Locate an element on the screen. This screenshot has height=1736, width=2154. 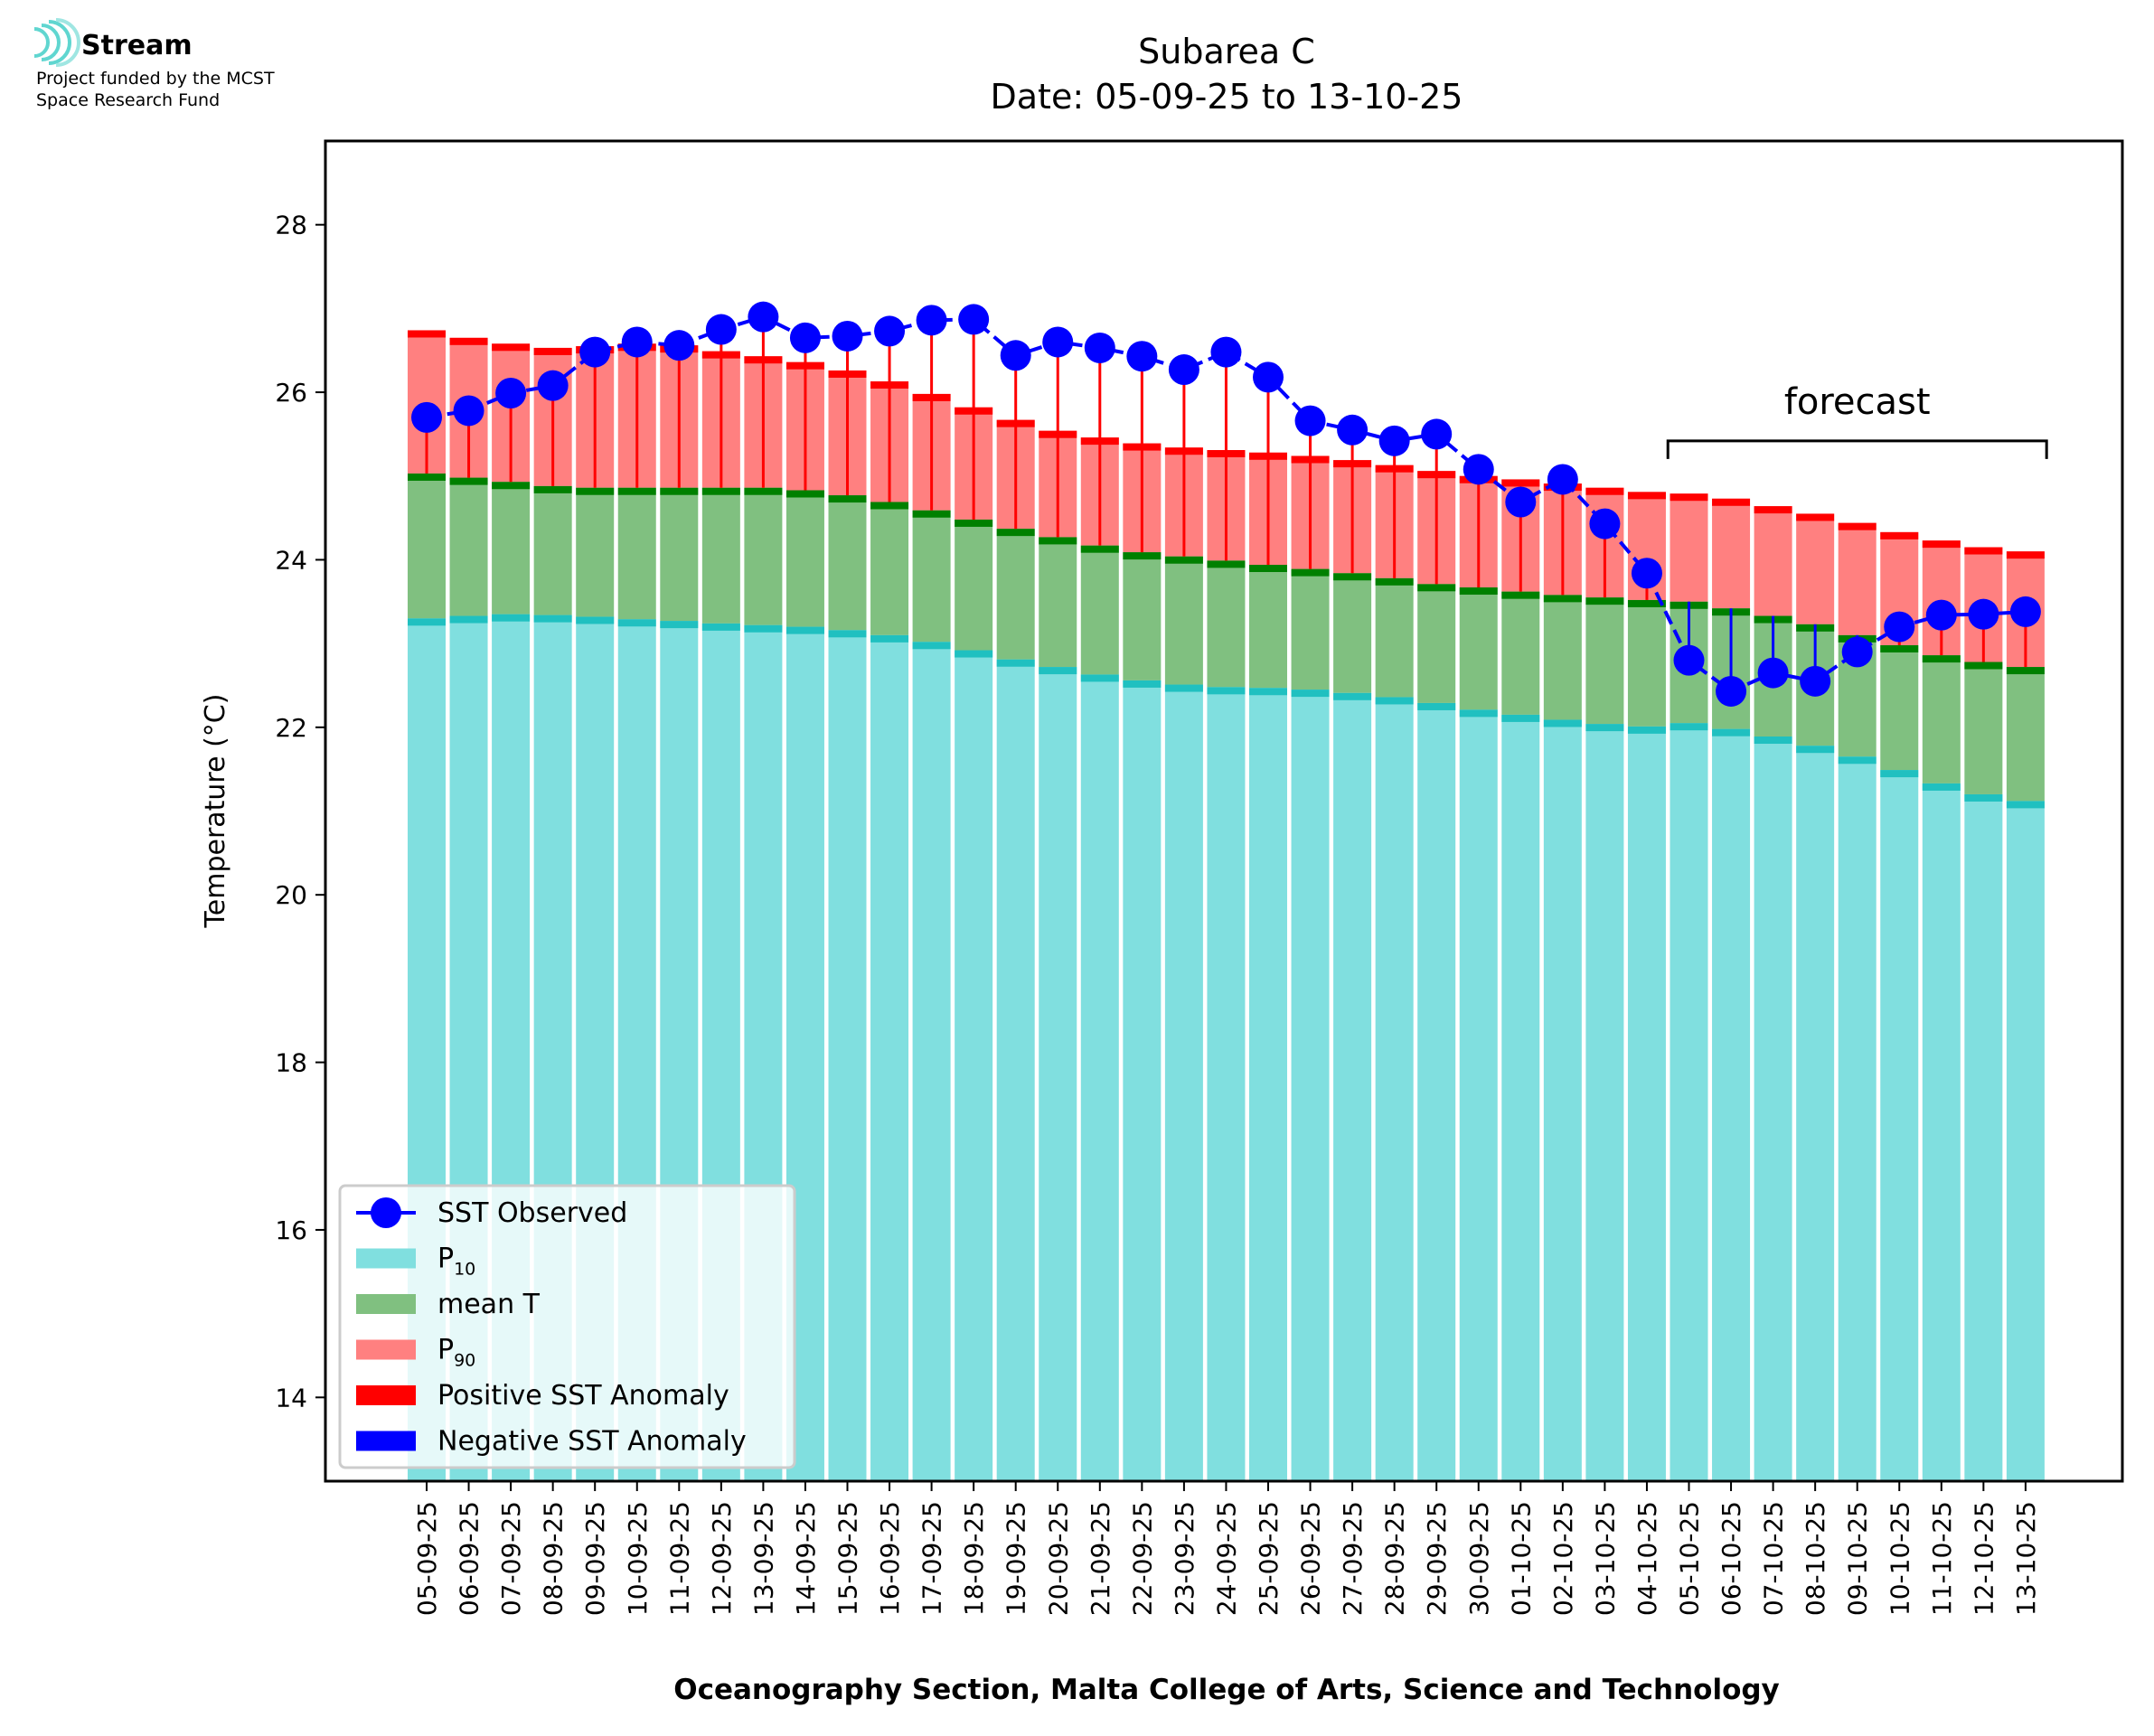
x-tick-label: 26-09-25 is located at coordinates (1311, 1558).